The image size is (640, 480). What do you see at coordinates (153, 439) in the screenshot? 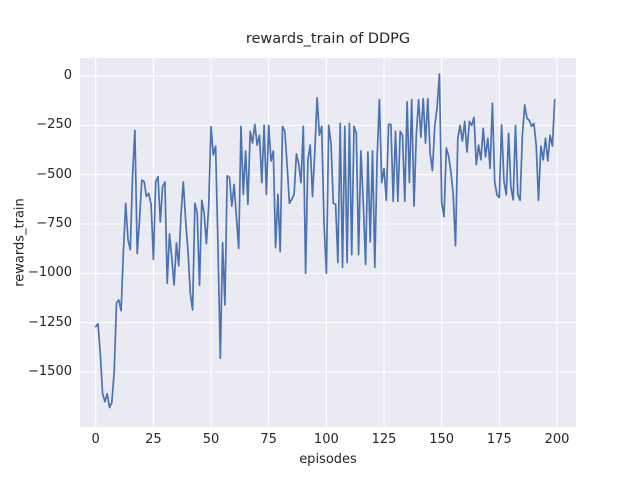
I see `x-tick-label: 25` at bounding box center [153, 439].